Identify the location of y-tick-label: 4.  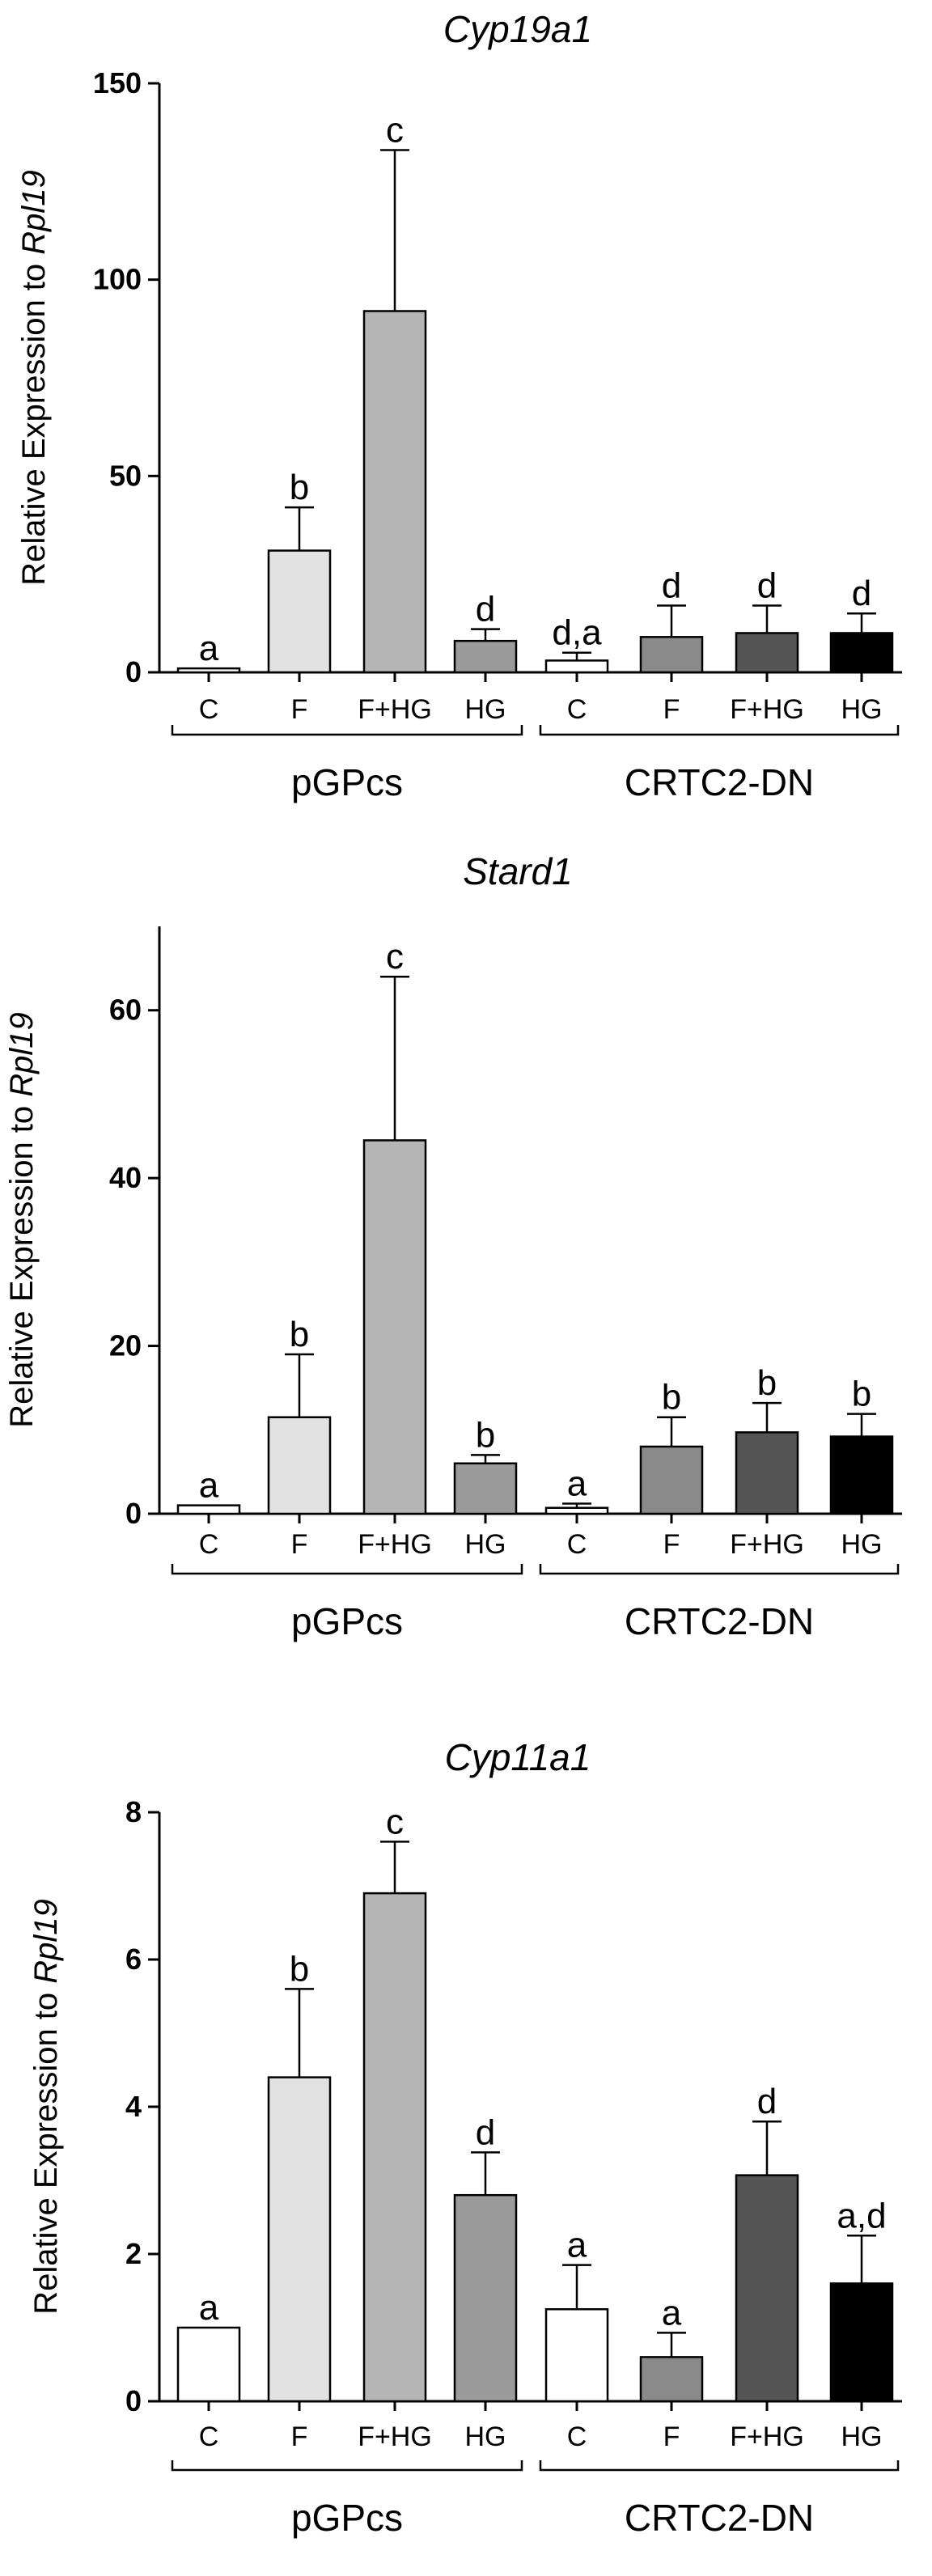
(133, 2106).